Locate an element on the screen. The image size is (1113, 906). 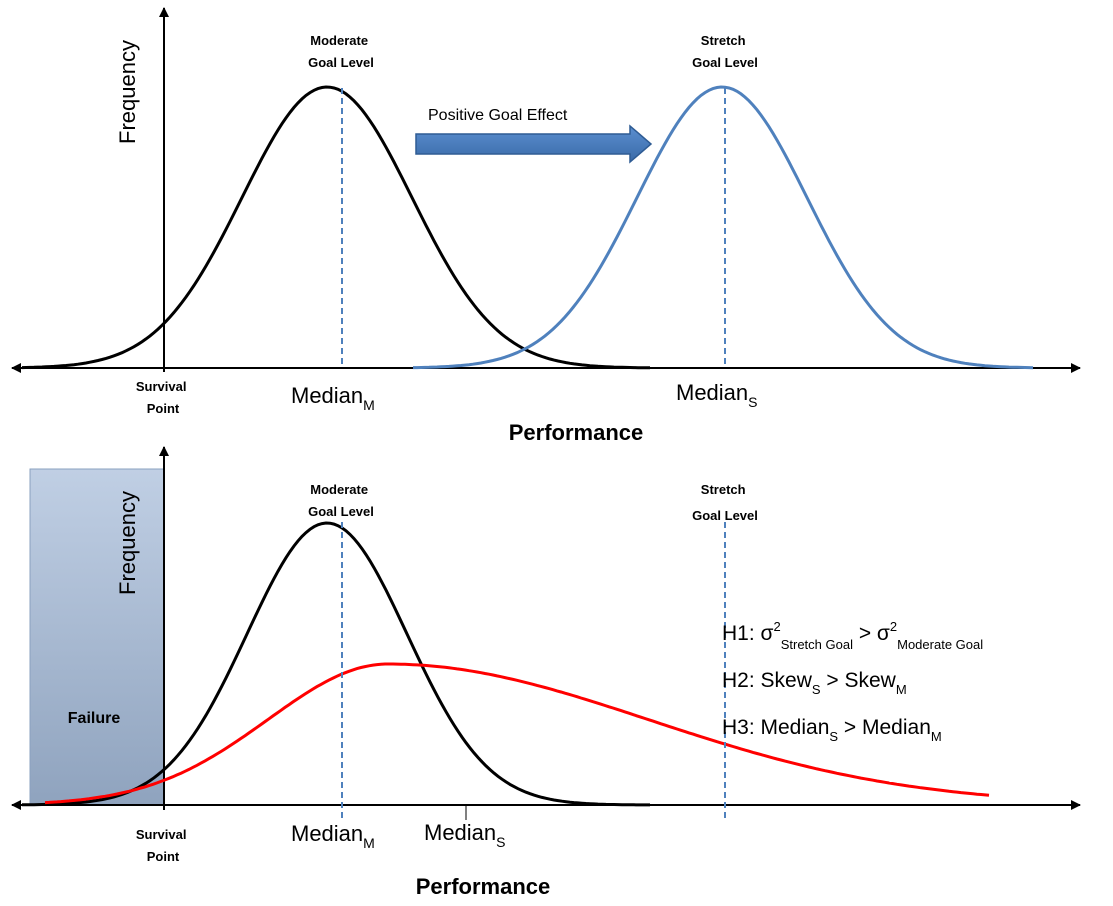
positive-goal-effect-arrow is located at coordinates (534, 144).